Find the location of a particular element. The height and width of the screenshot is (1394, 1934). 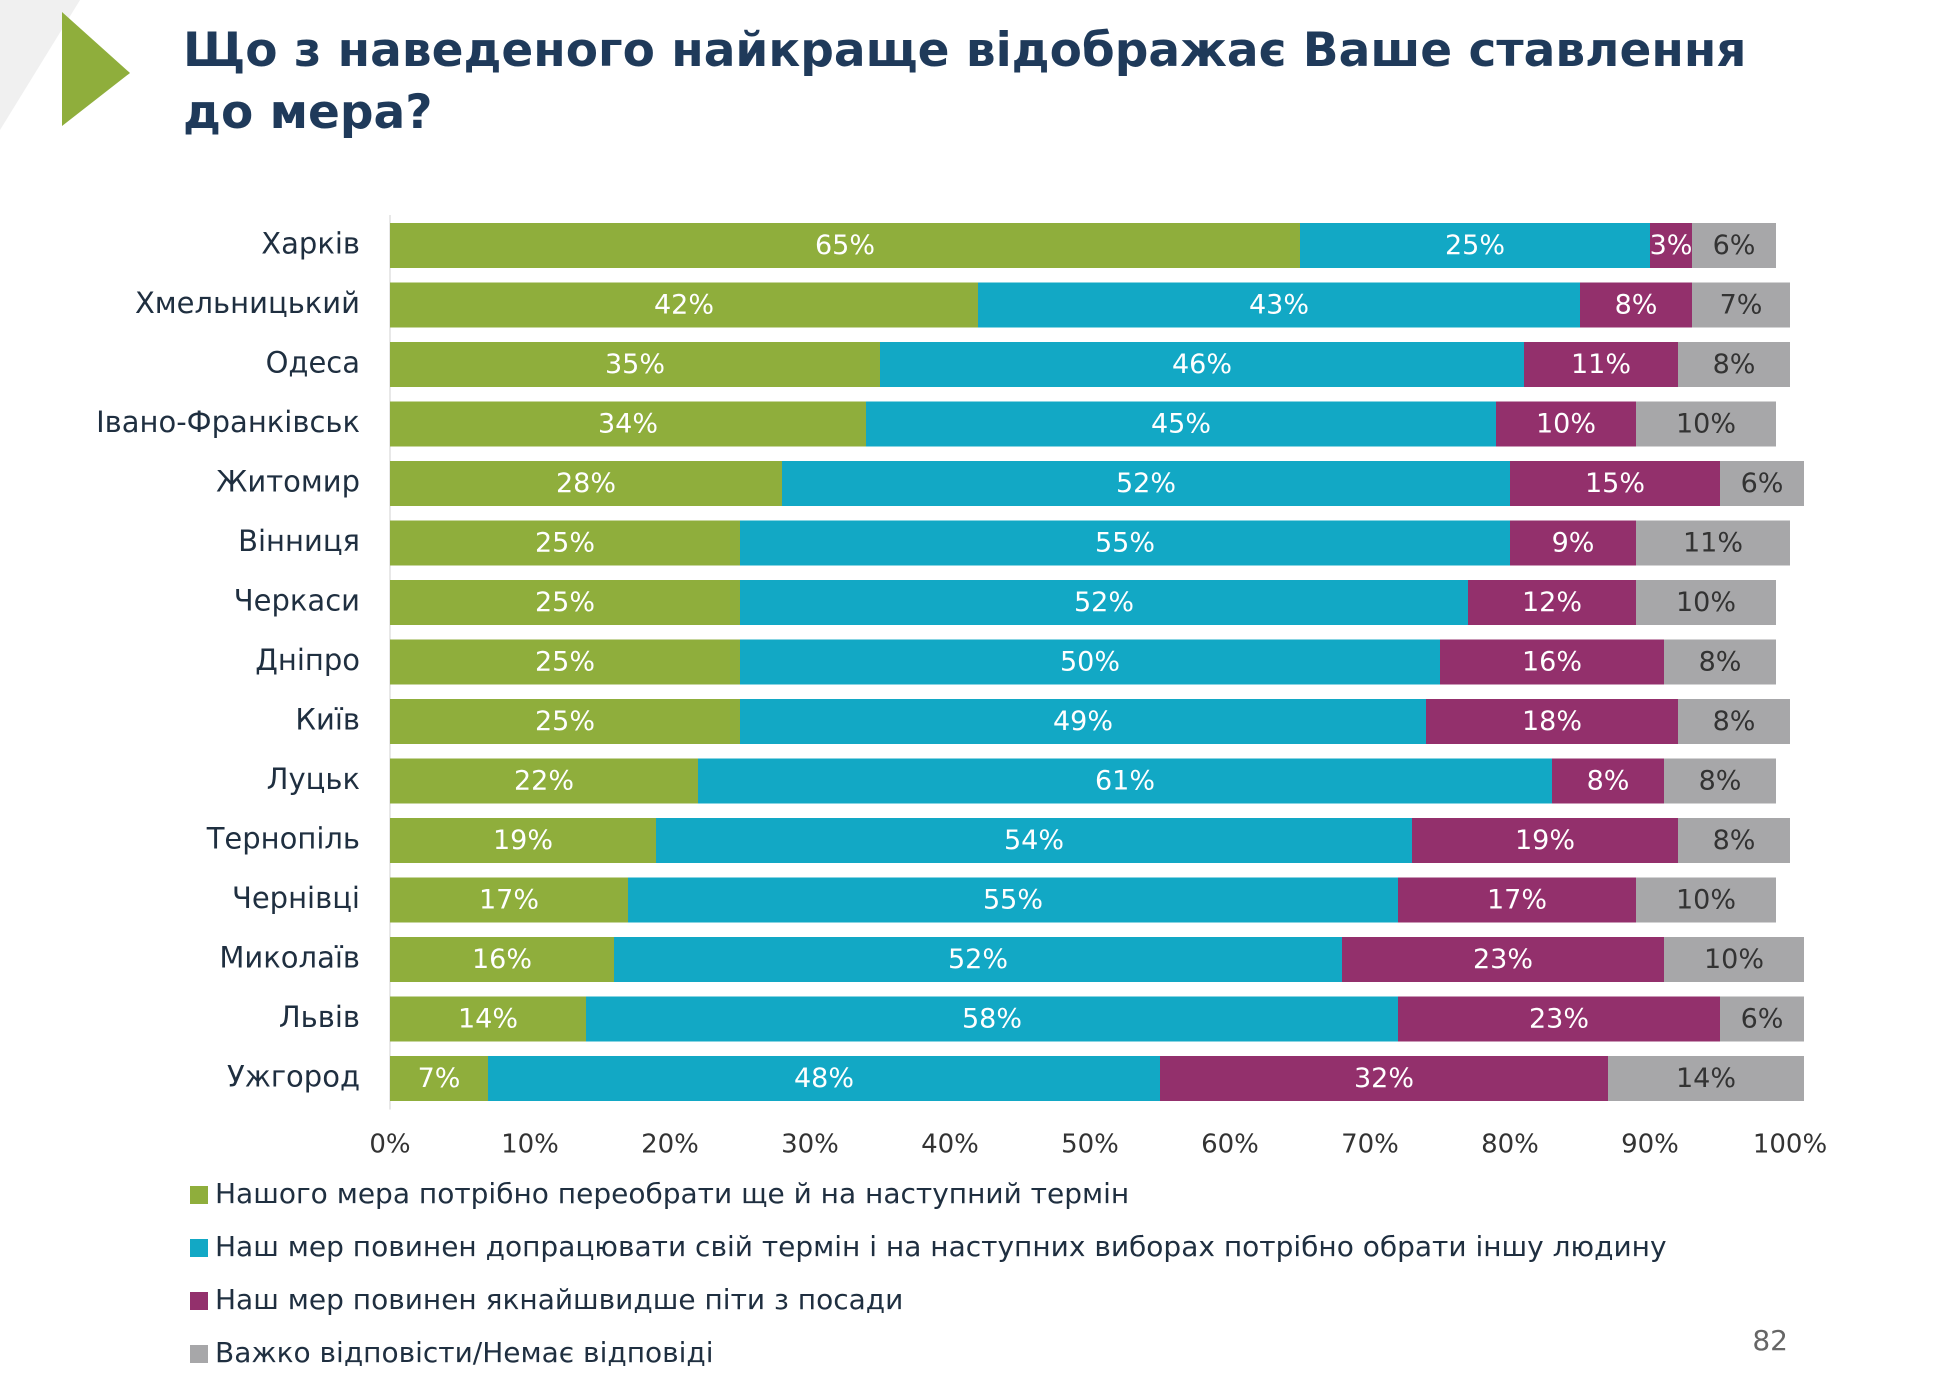

data-label: 3% is located at coordinates (1671, 245).